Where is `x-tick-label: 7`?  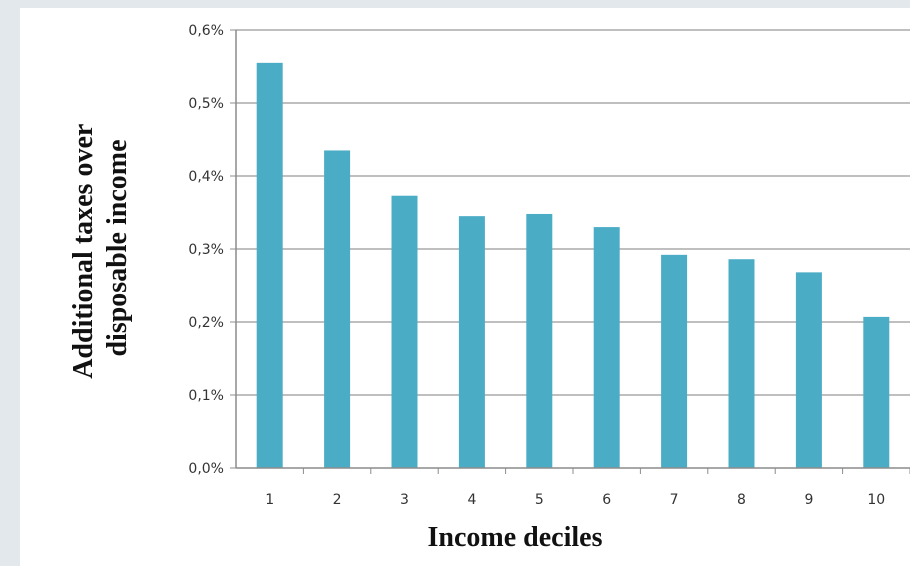 x-tick-label: 7 is located at coordinates (674, 500).